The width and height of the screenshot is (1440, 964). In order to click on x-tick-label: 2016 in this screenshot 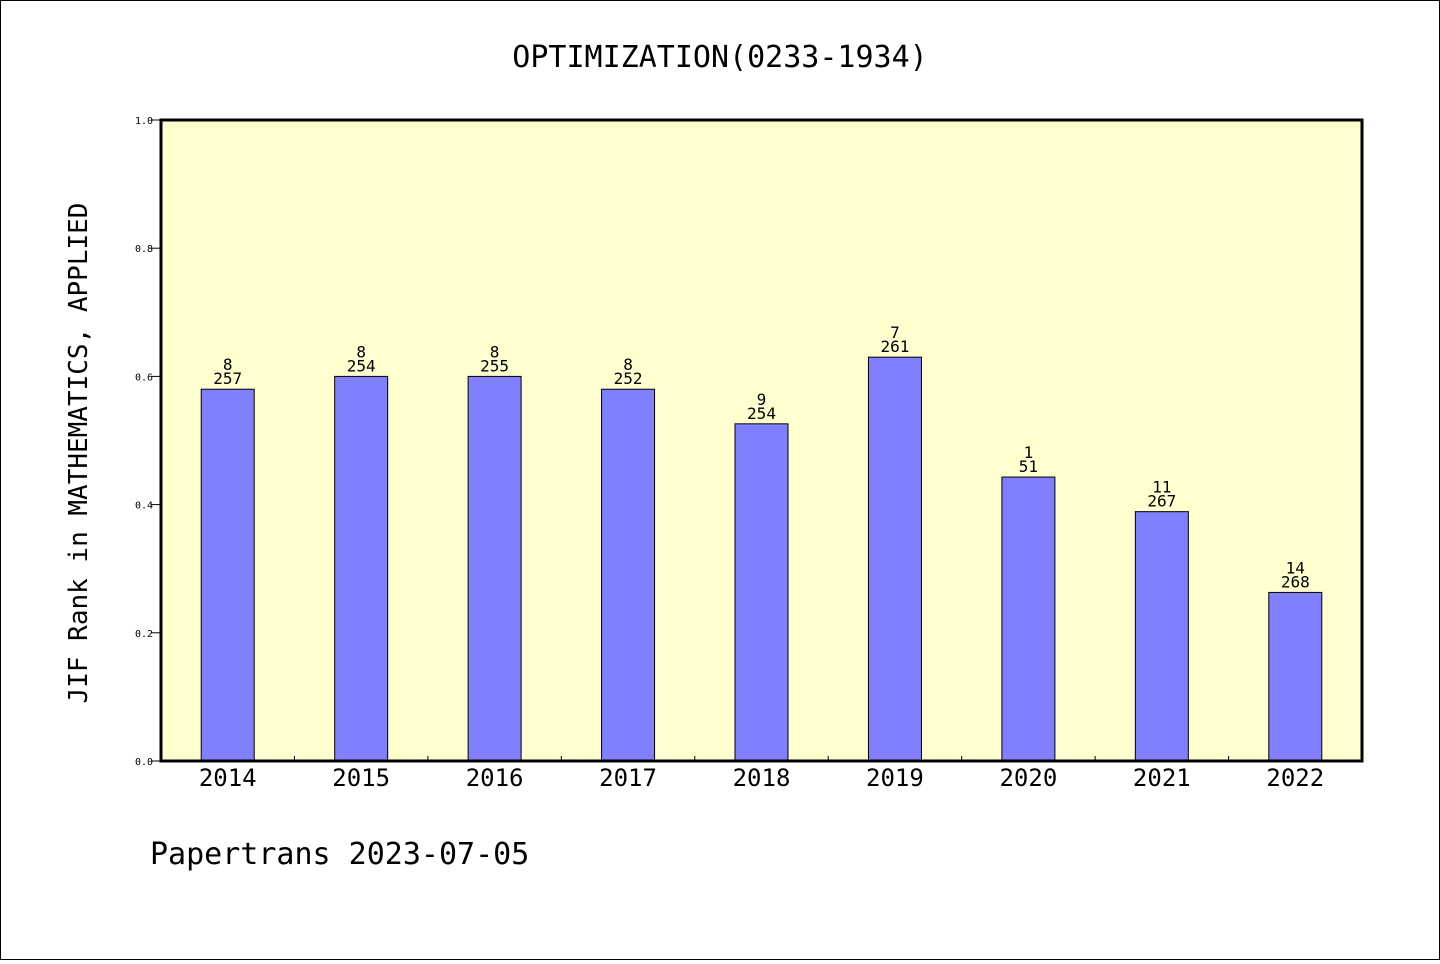, I will do `click(495, 778)`.